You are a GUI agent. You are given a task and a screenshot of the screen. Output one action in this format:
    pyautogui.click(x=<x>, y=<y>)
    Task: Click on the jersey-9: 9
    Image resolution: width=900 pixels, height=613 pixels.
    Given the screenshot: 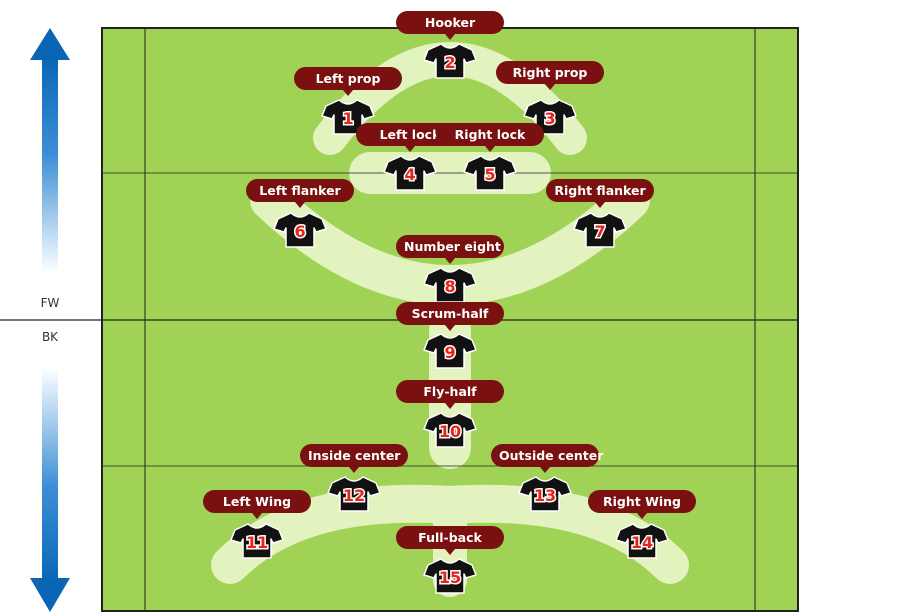 What is the action you would take?
    pyautogui.click(x=450, y=351)
    